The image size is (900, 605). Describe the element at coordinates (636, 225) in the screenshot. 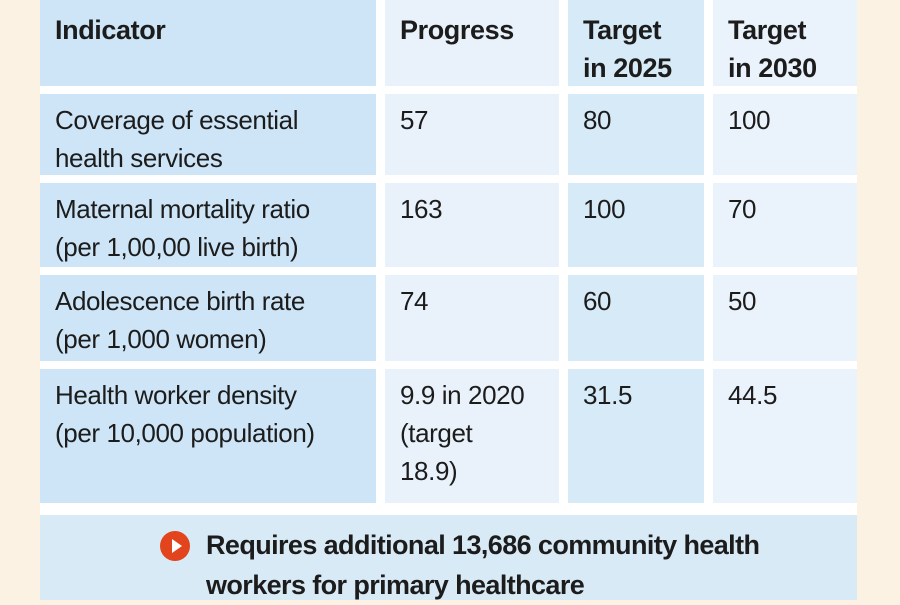

I see `row-maternal-target-2025: 100` at that location.